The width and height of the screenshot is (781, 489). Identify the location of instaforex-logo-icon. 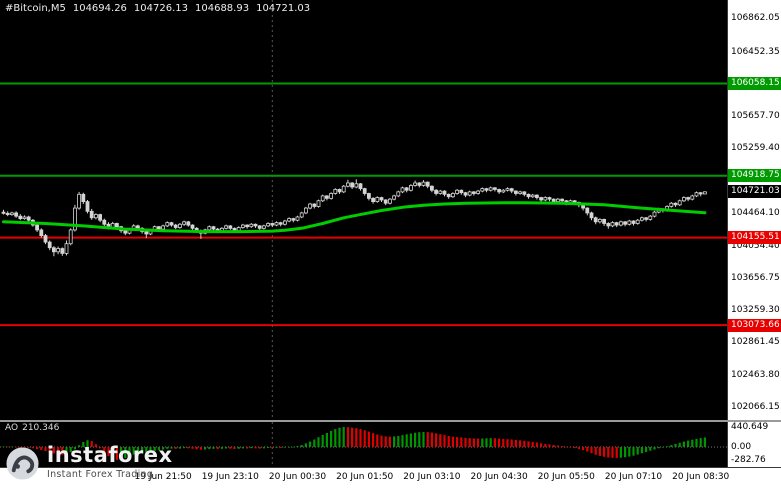
(22, 463).